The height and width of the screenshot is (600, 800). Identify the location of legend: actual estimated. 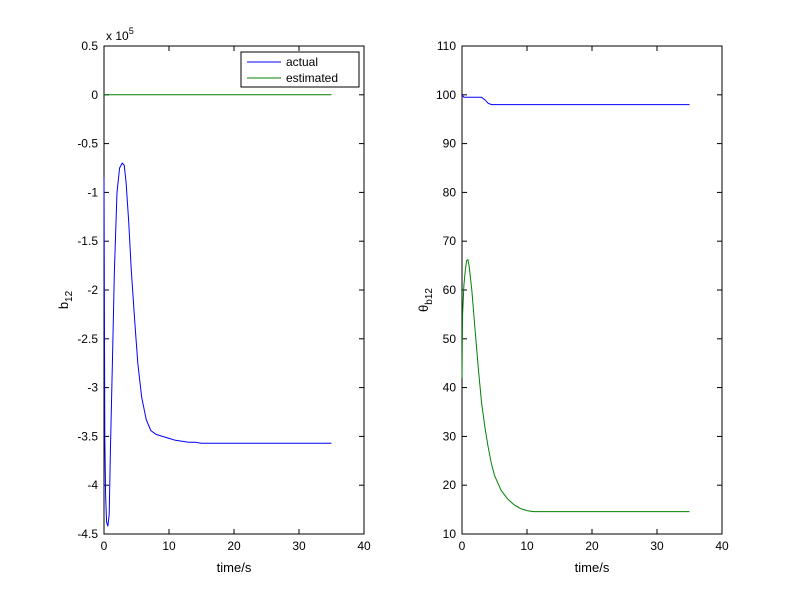
(300, 69).